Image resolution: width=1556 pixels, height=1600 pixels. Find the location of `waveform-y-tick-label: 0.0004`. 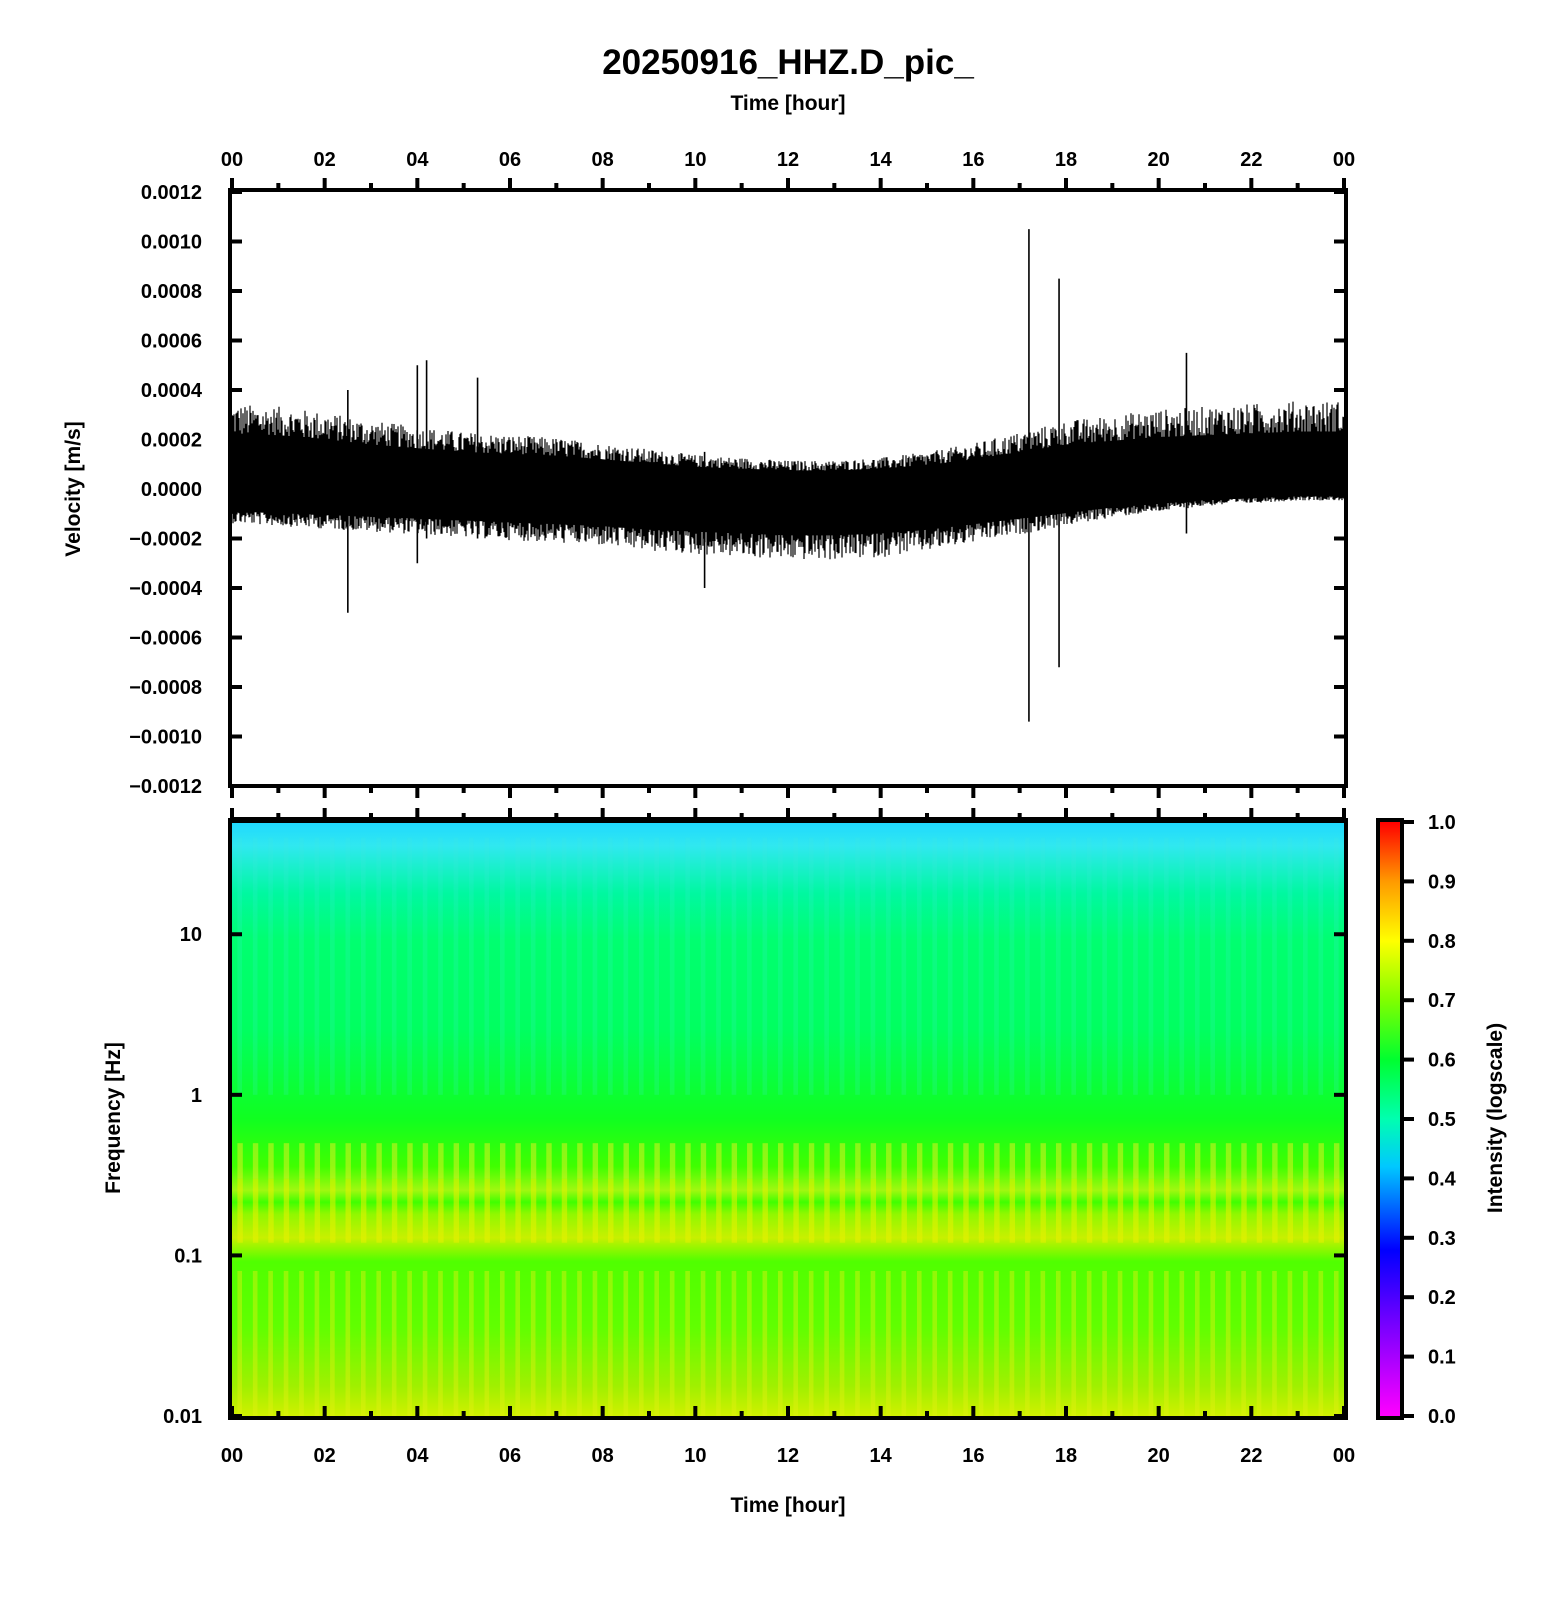

waveform-y-tick-label: 0.0004 is located at coordinates (172, 391).